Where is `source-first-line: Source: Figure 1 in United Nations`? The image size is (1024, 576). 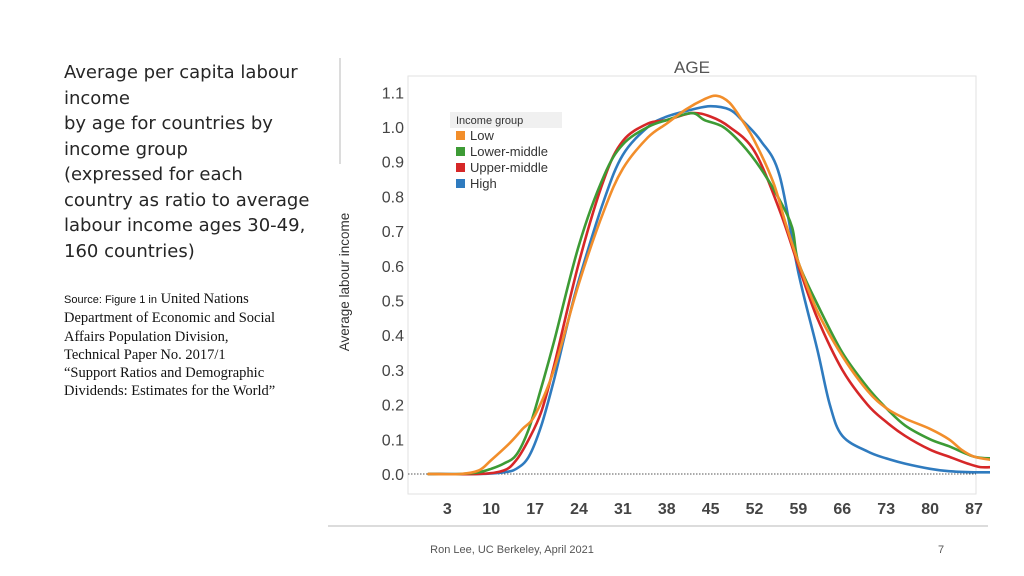
source-first-line: Source: Figure 1 in United Nations is located at coordinates (195, 299).